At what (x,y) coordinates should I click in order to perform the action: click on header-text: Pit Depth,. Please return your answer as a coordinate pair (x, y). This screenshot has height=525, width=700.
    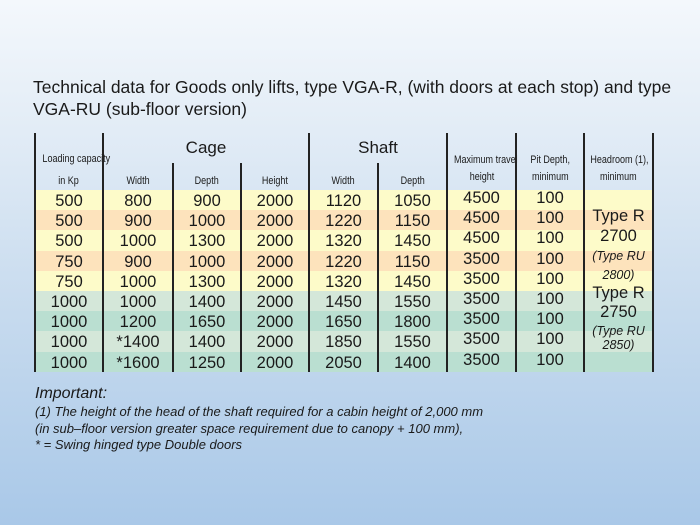
    Looking at the image, I should click on (550, 160).